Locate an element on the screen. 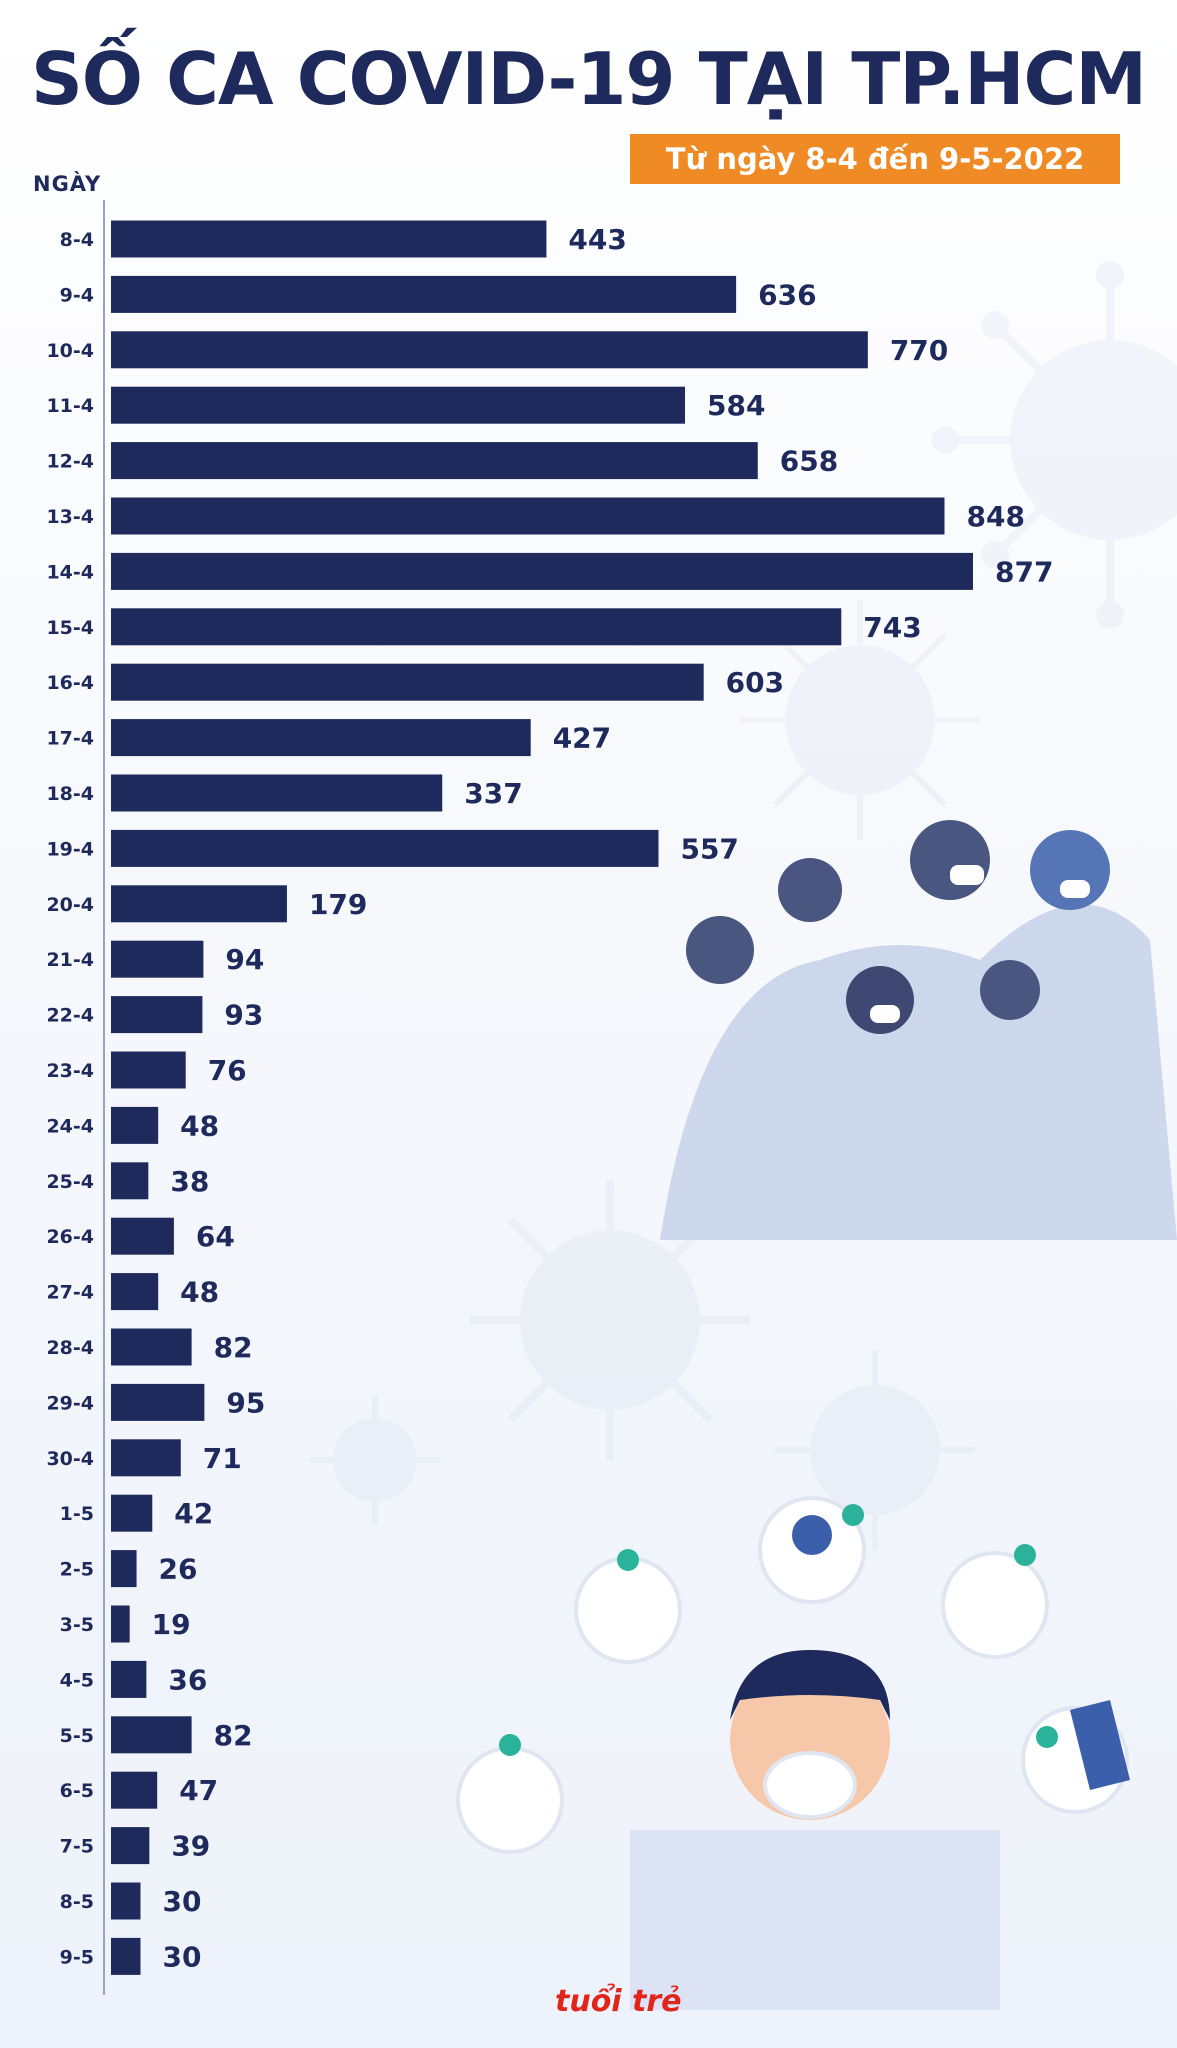 This screenshot has height=2048, width=1177. y-tick-label: 9-5 is located at coordinates (77, 1957).